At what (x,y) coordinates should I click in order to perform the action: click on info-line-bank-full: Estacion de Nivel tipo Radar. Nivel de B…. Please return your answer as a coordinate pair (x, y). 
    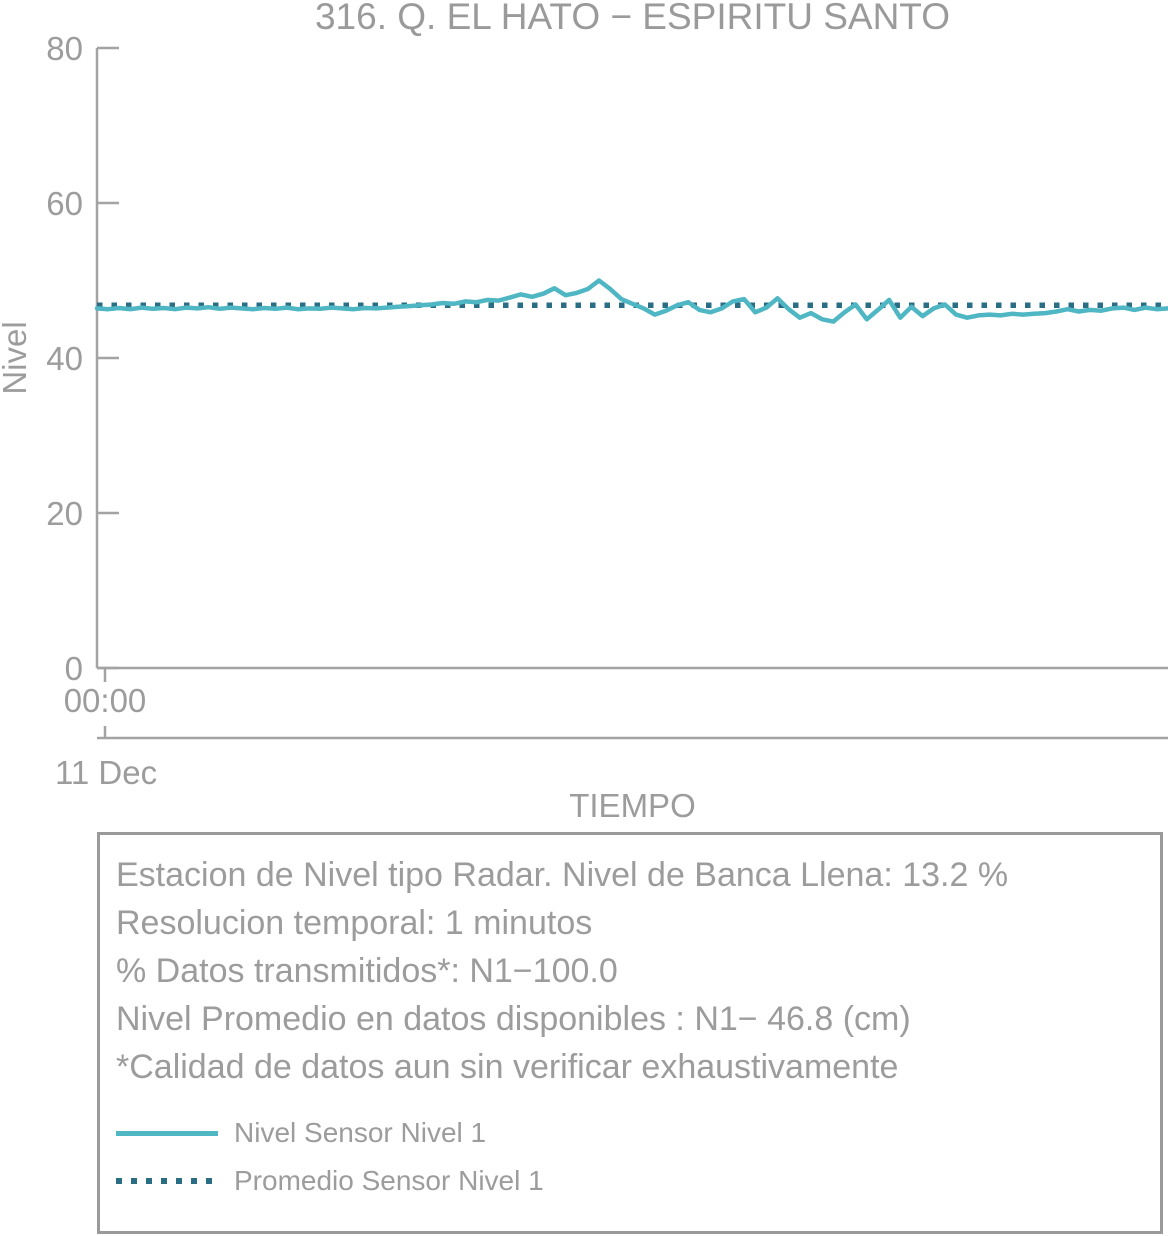
    Looking at the image, I should click on (562, 875).